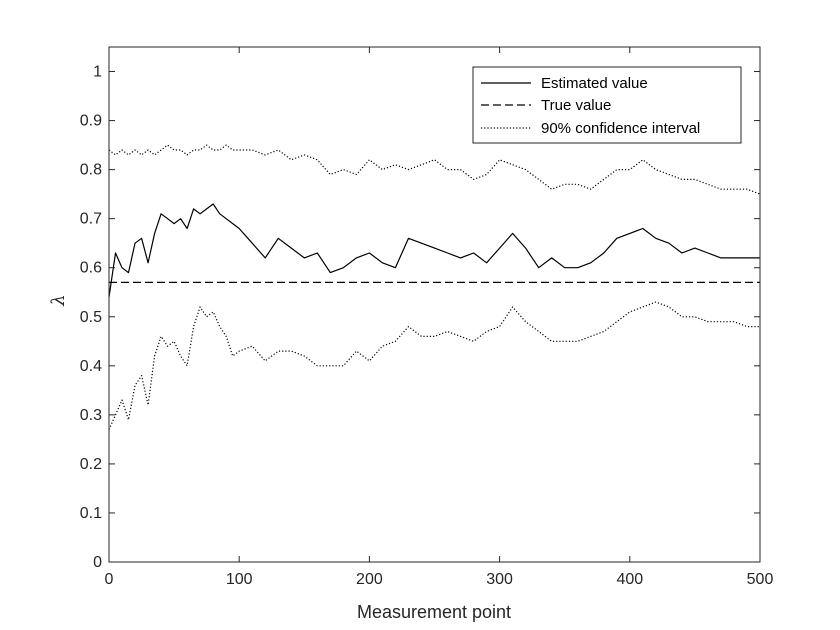 This screenshot has height=630, width=840. What do you see at coordinates (499, 579) in the screenshot?
I see `x-tick-label: 300` at bounding box center [499, 579].